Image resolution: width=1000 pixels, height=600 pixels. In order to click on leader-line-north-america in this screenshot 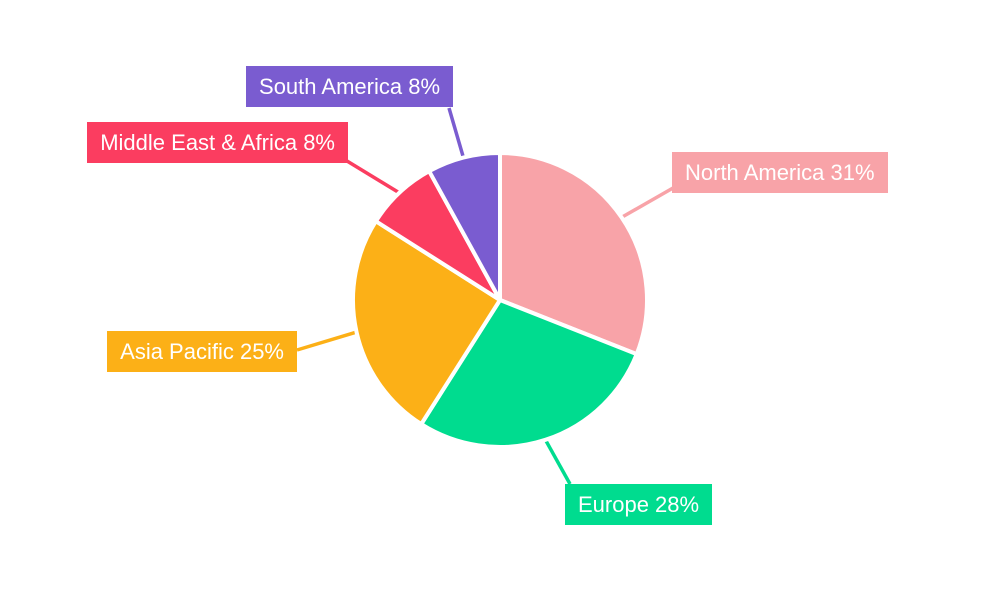, I will do `click(647, 202)`.